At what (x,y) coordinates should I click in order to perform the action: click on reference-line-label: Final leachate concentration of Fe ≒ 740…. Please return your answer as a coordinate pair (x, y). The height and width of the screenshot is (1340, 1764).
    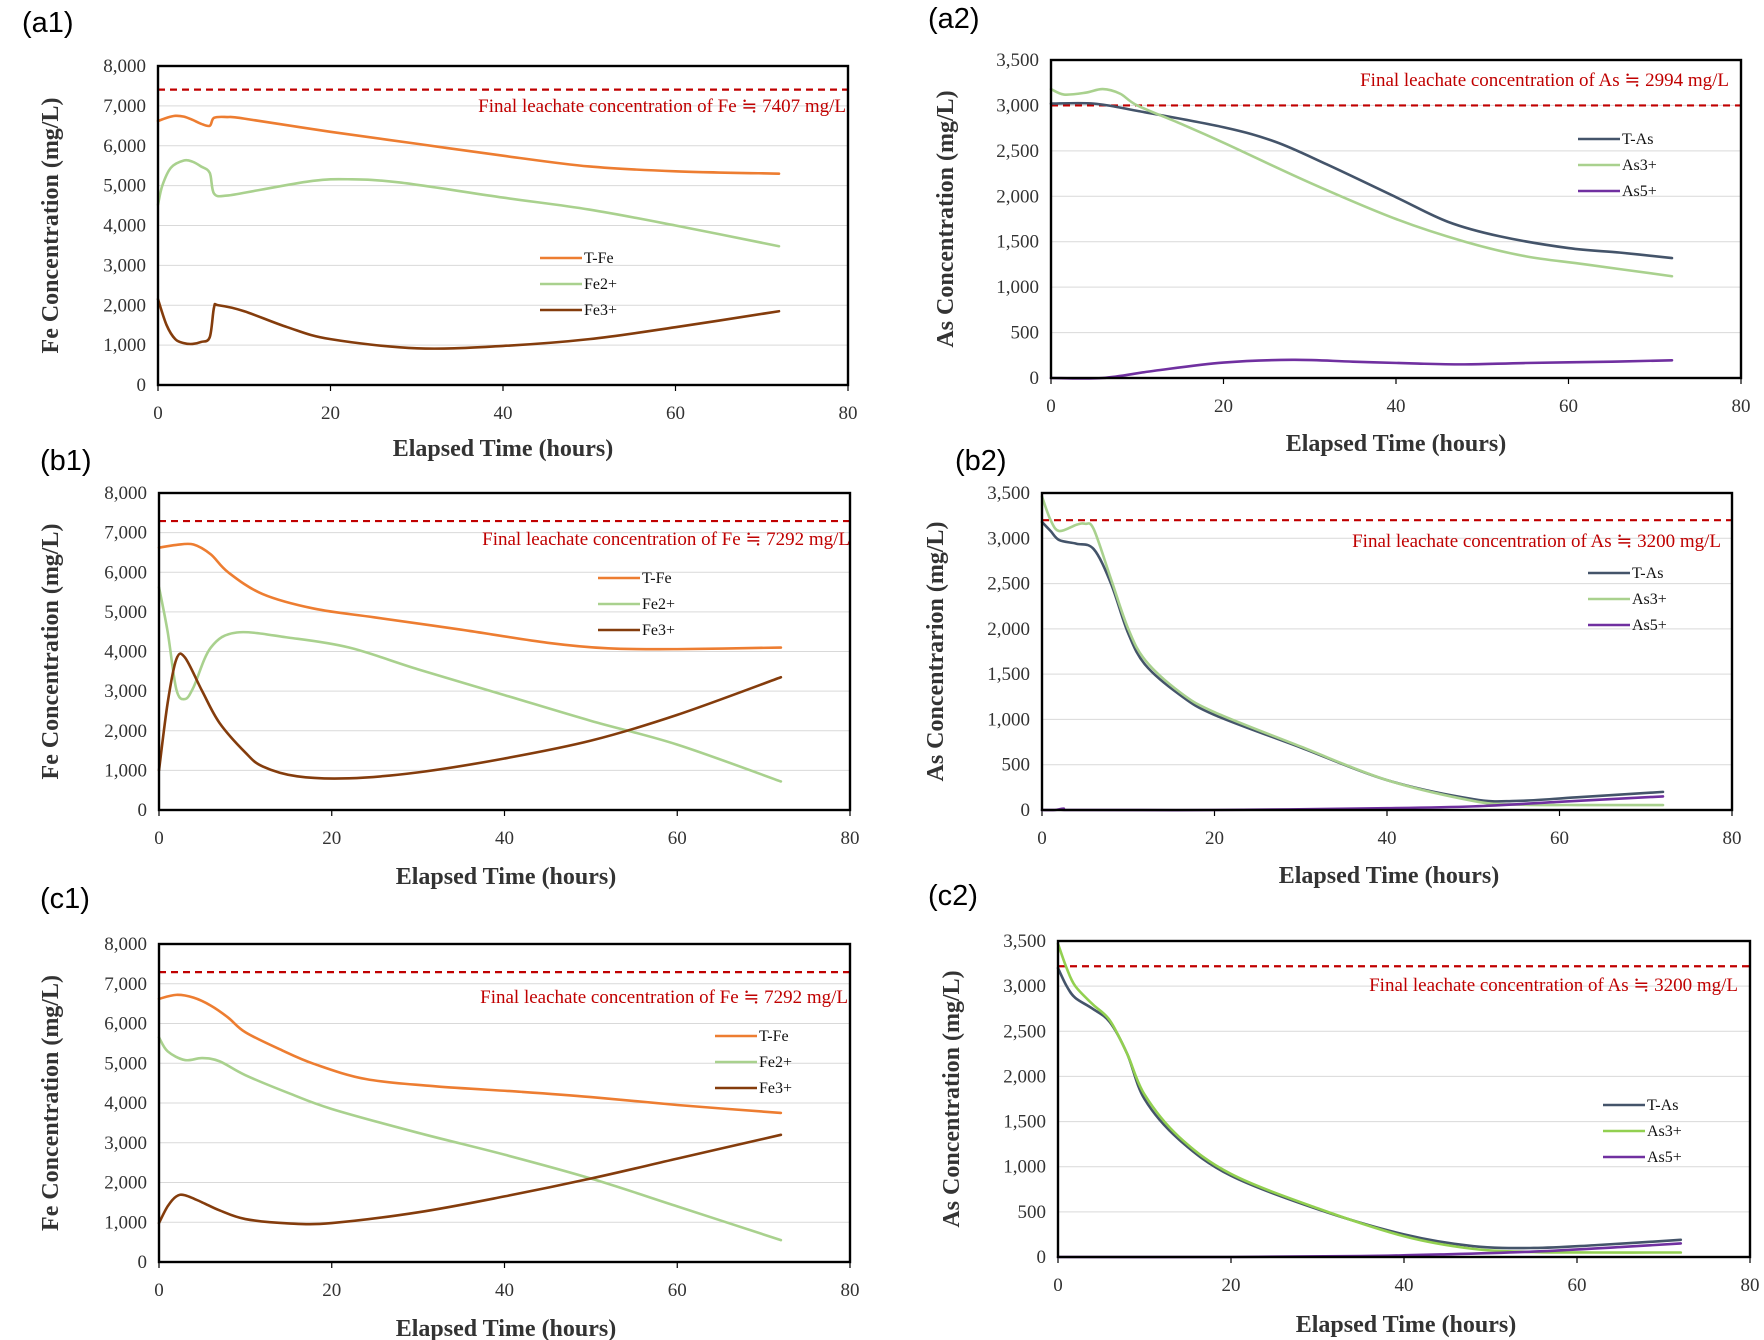
    Looking at the image, I should click on (662, 106).